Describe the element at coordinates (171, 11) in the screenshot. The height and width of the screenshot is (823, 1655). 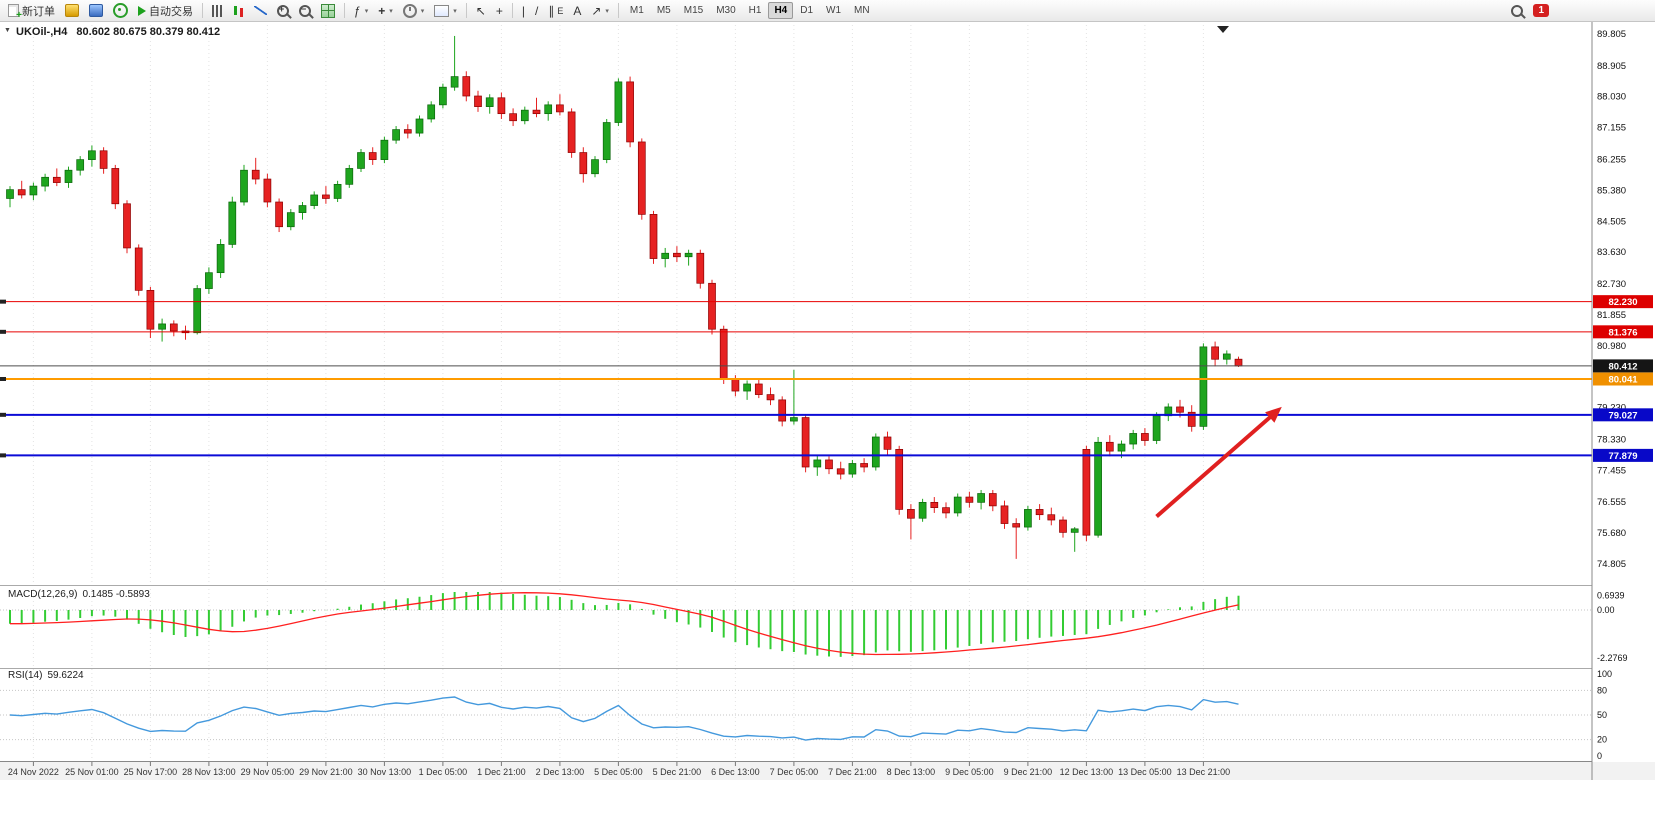
I see `autotrading-label: 自动交易` at that location.